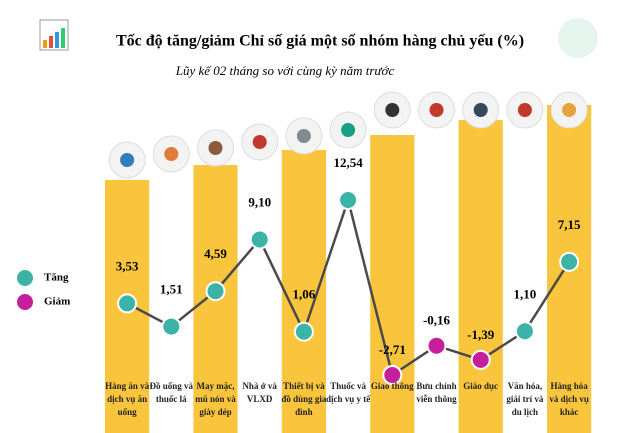 This screenshot has height=433, width=639. What do you see at coordinates (171, 392) in the screenshot?
I see `x-tick-label: Đồ uống và thuốc lá` at bounding box center [171, 392].